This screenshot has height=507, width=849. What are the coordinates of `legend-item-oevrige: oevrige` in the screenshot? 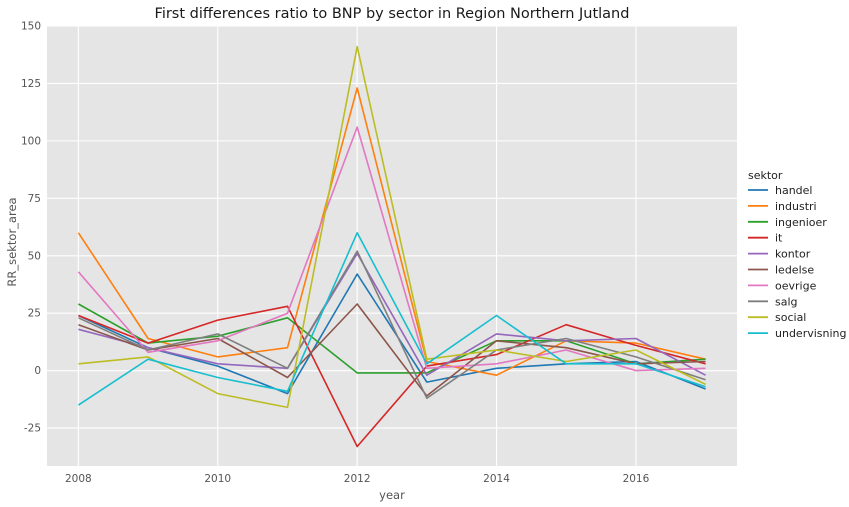 It's located at (782, 285).